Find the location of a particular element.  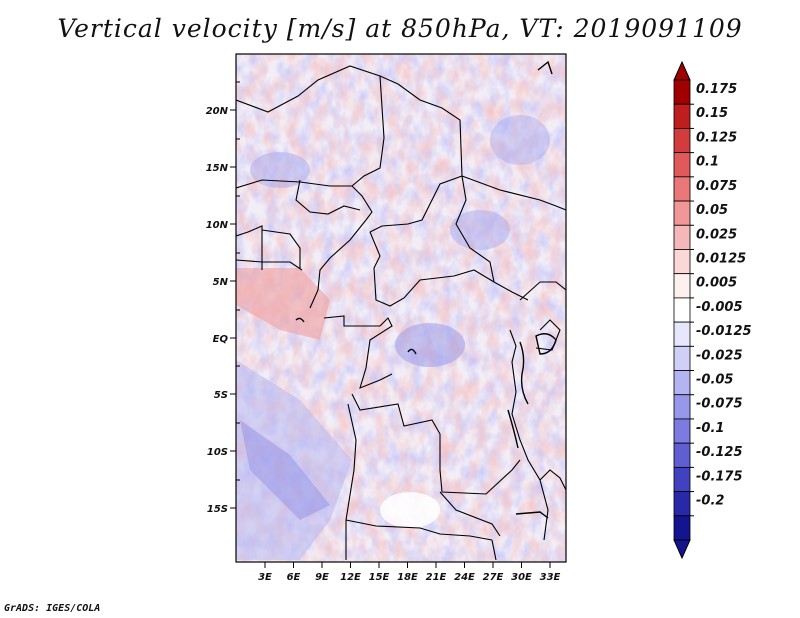

colorbar-label: -0.0125 is located at coordinates (724, 331).